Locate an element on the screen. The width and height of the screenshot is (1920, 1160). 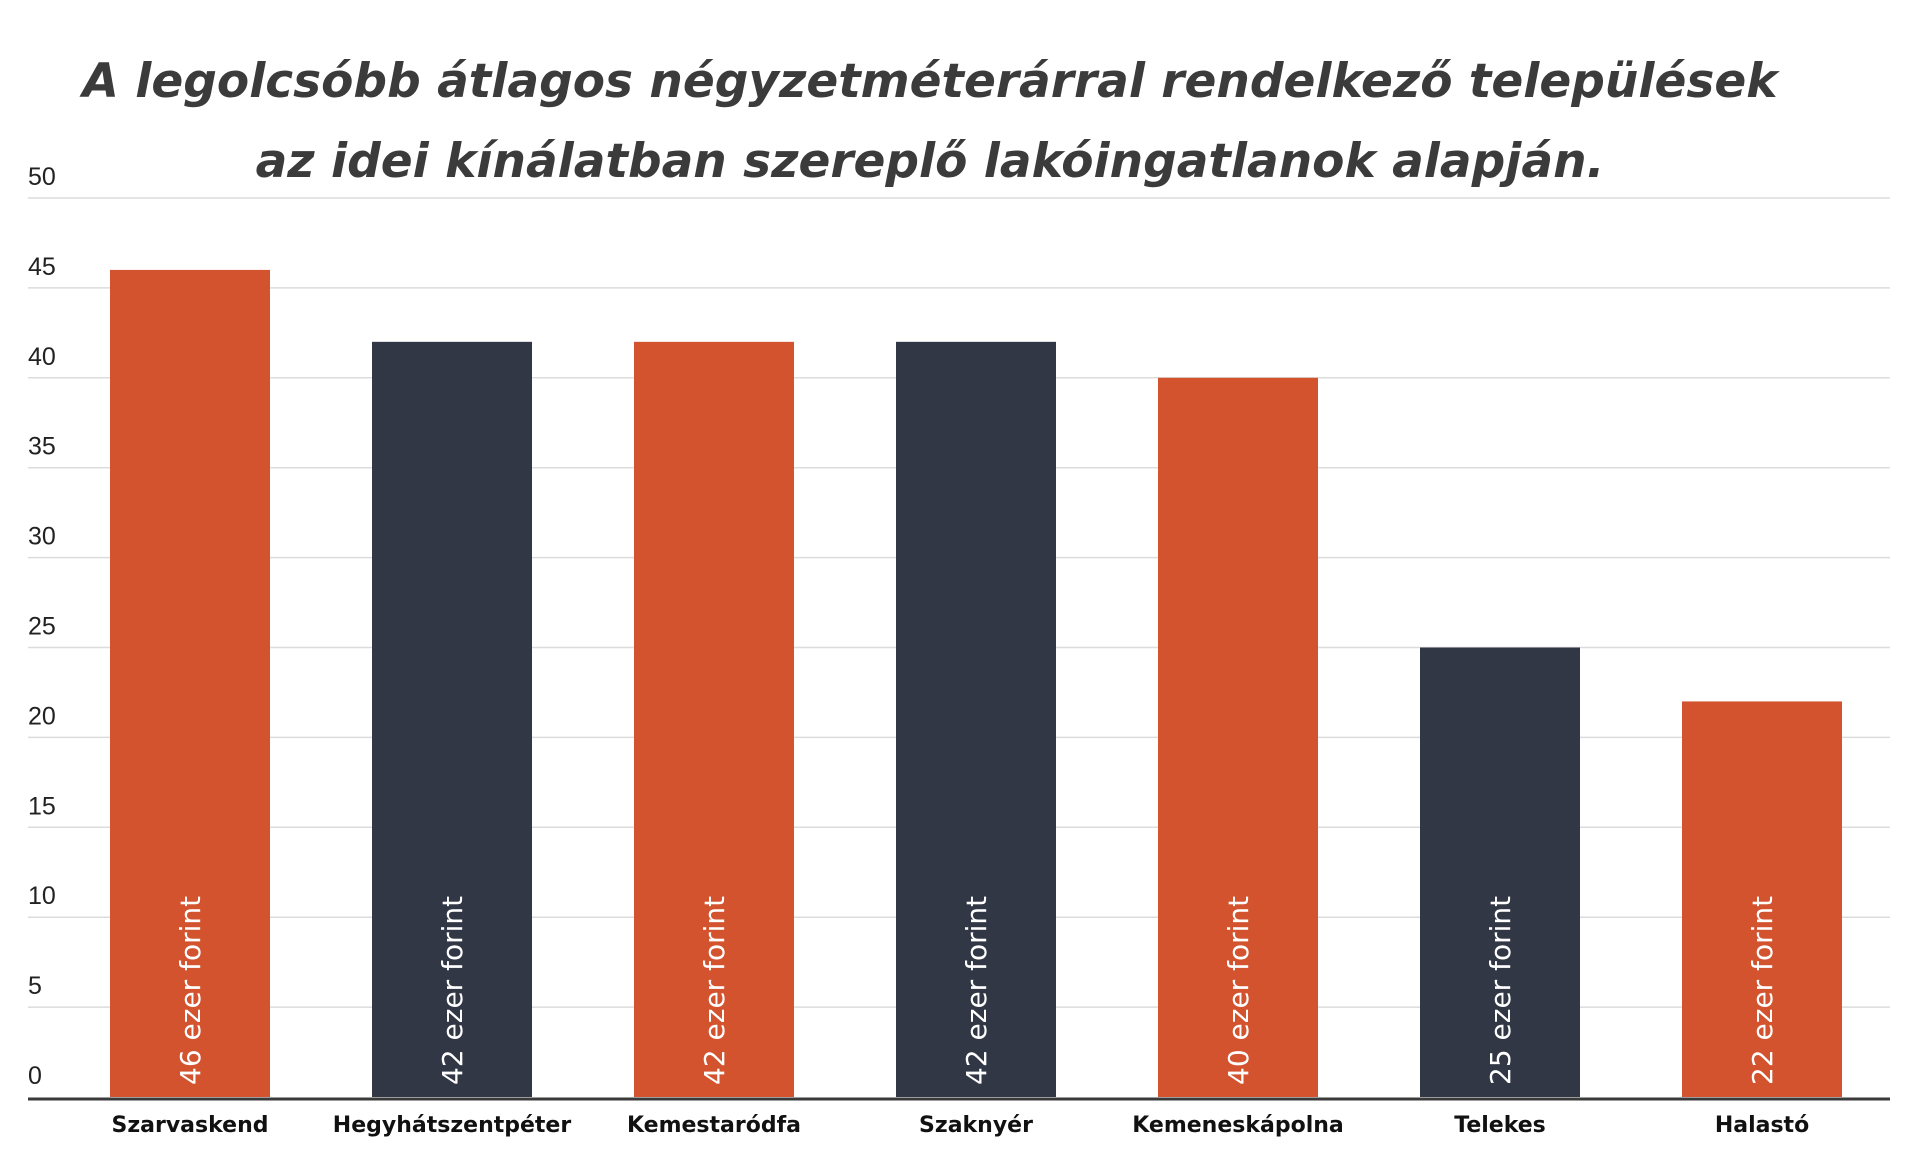
x-tick-label: Kemestaródfa is located at coordinates (714, 1125).